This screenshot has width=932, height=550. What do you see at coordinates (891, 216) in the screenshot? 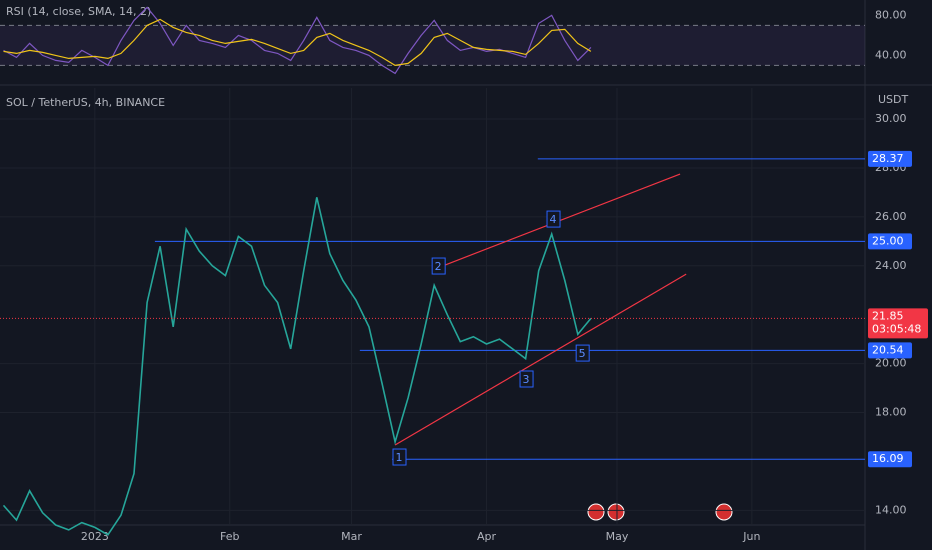
I see `y-tick-label: 26.00` at bounding box center [891, 216].